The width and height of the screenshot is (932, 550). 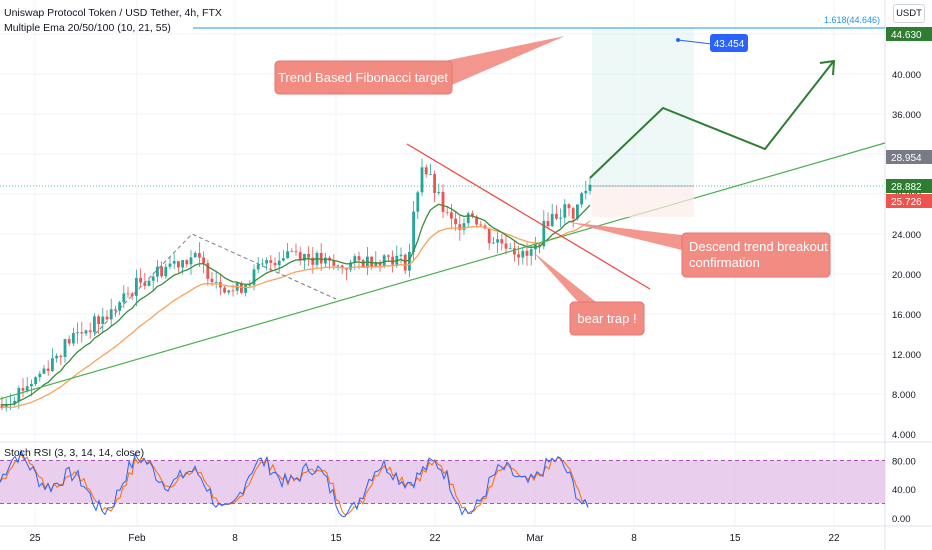 I want to click on callout-fib-text: Trend Based Fibonacci target, so click(x=363, y=77).